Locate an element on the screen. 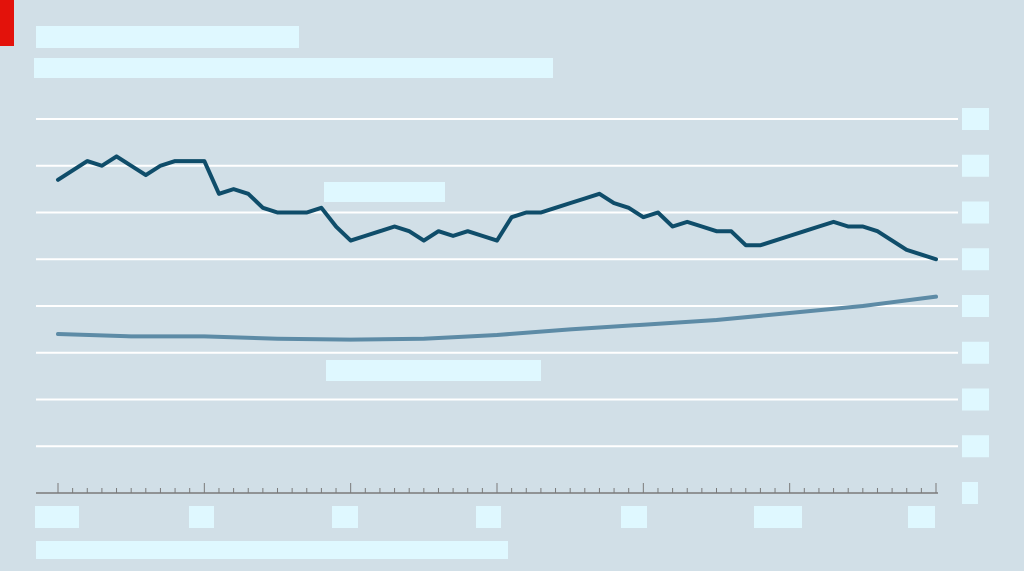 This screenshot has height=571, width=1024. y-axis-ticks is located at coordinates (975, 306).